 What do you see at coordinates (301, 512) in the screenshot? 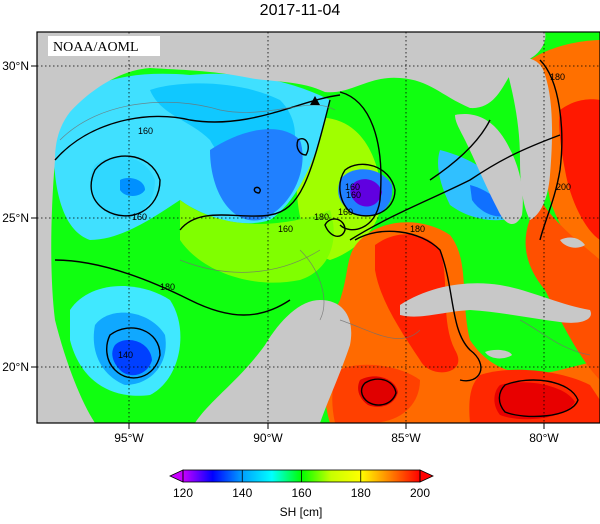
I see `colorbar-label: SH [cm]` at bounding box center [301, 512].